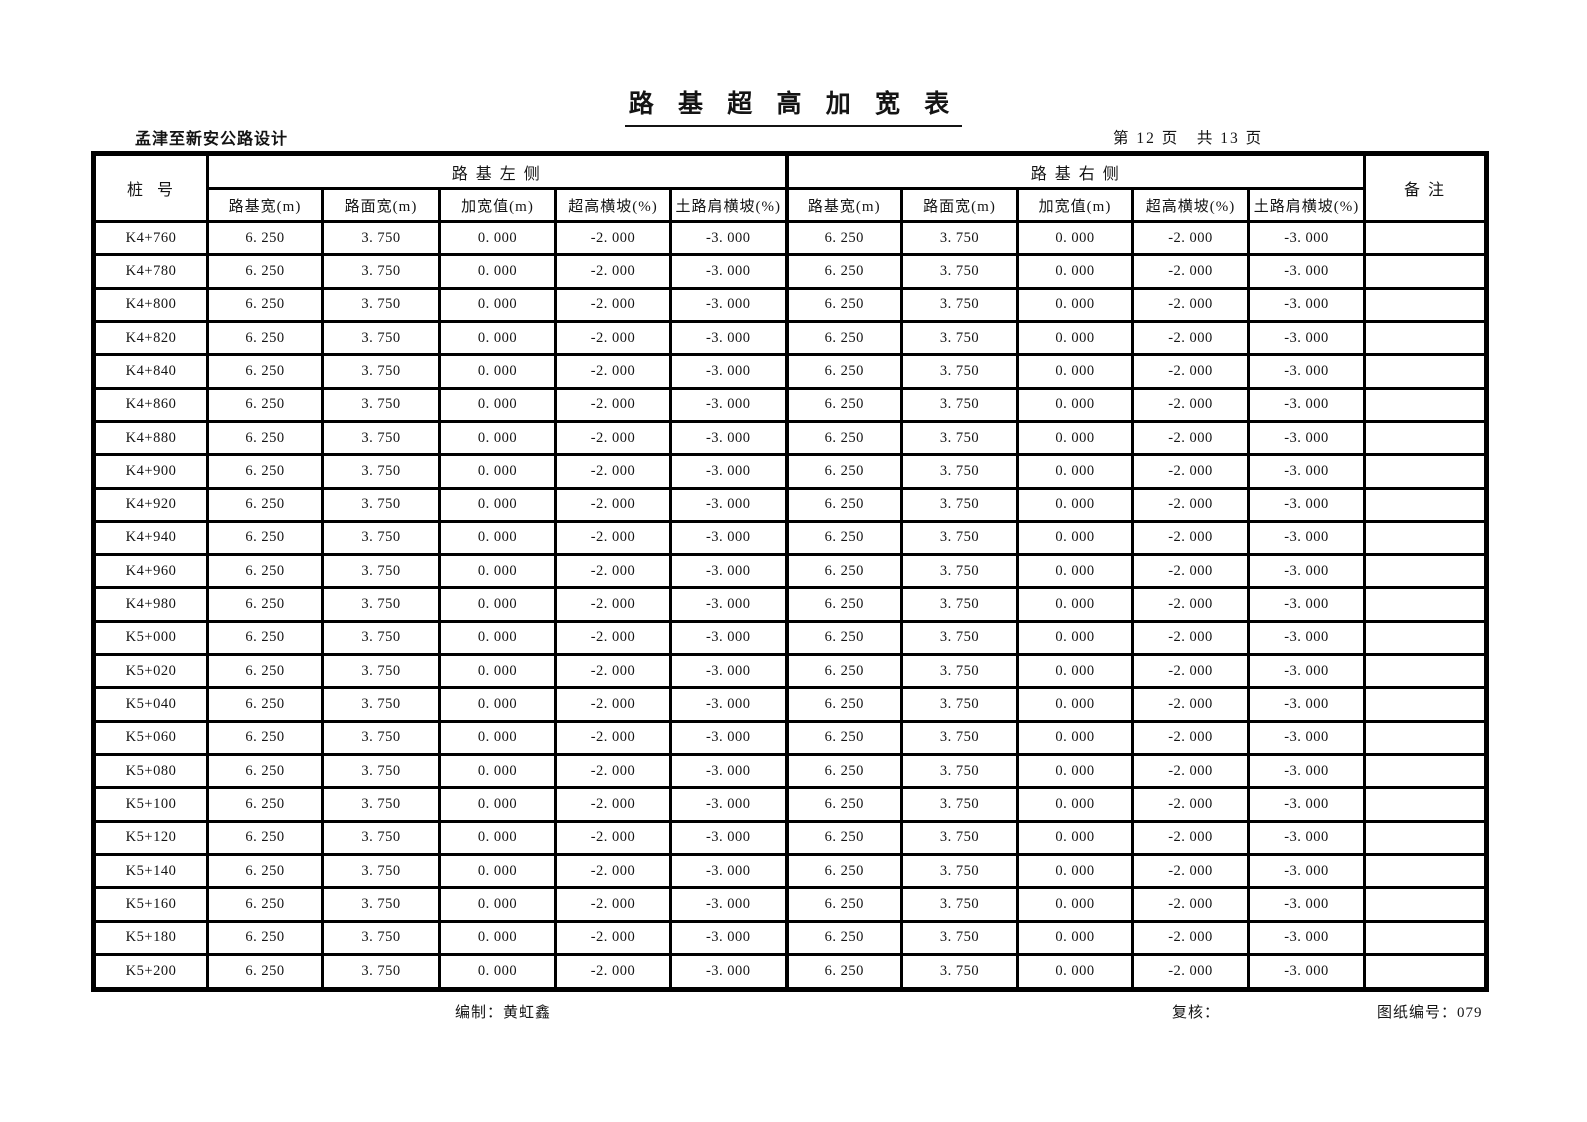 This screenshot has width=1587, height=1122. Describe the element at coordinates (150, 837) in the screenshot. I see `stake-cell: K5+120` at that location.